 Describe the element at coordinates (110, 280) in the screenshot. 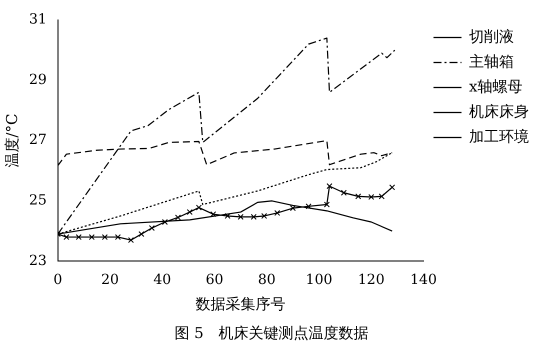

I see `x-tick-label: 20` at that location.